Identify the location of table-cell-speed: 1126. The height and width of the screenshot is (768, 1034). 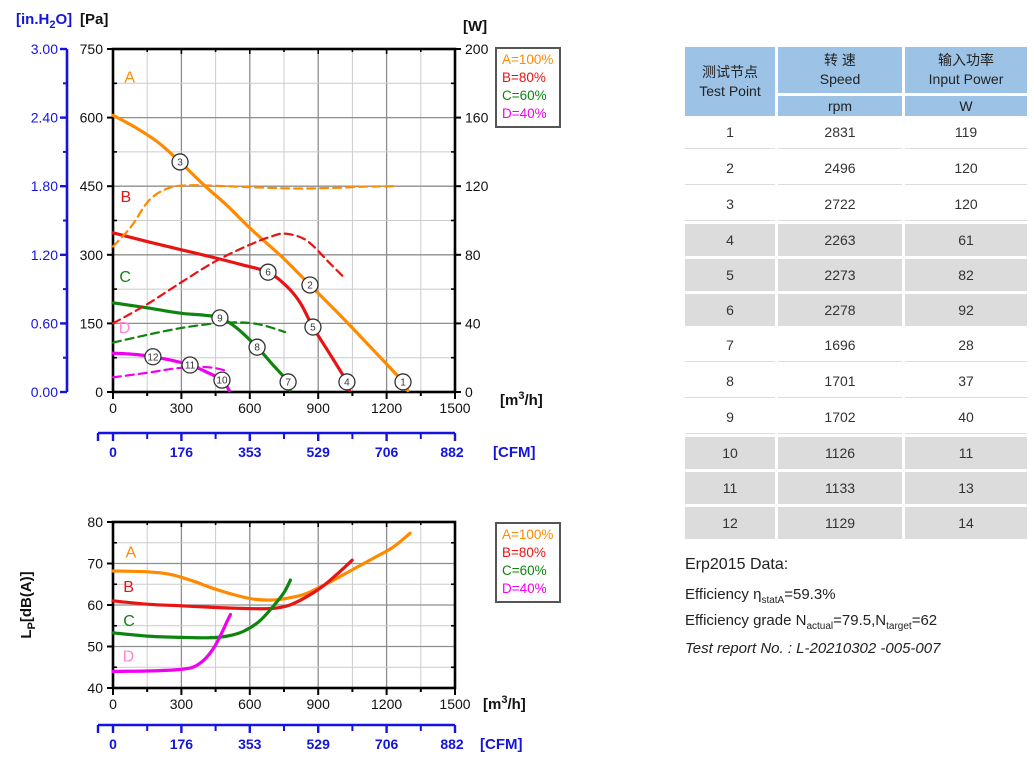
(840, 453).